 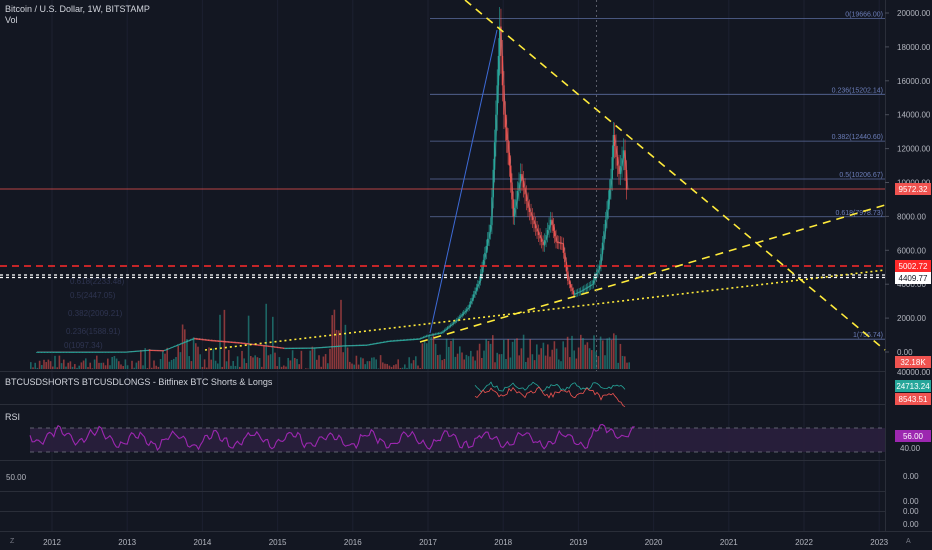 I want to click on pane-a-tick: 0.00, so click(x=911, y=476).